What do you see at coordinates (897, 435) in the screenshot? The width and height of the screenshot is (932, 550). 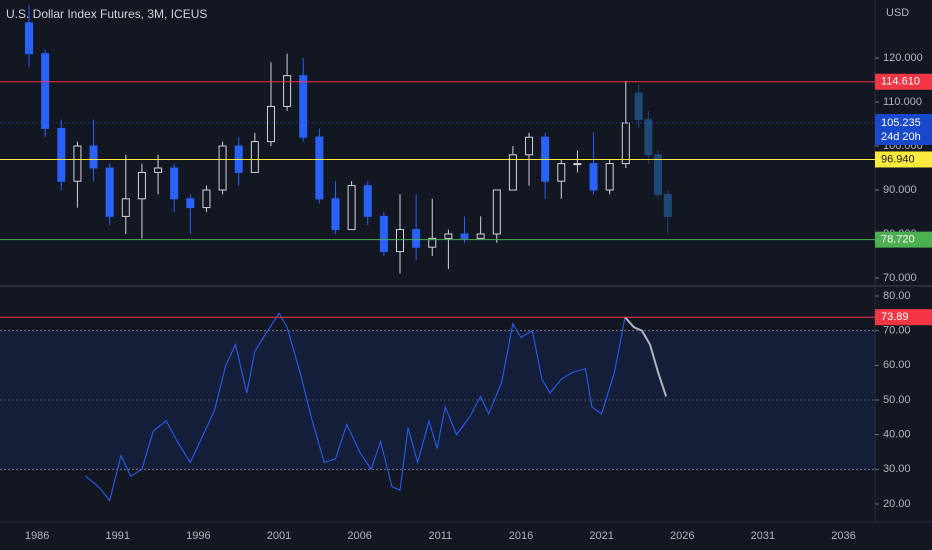 I see `y-tick-label: 40.00` at bounding box center [897, 435].